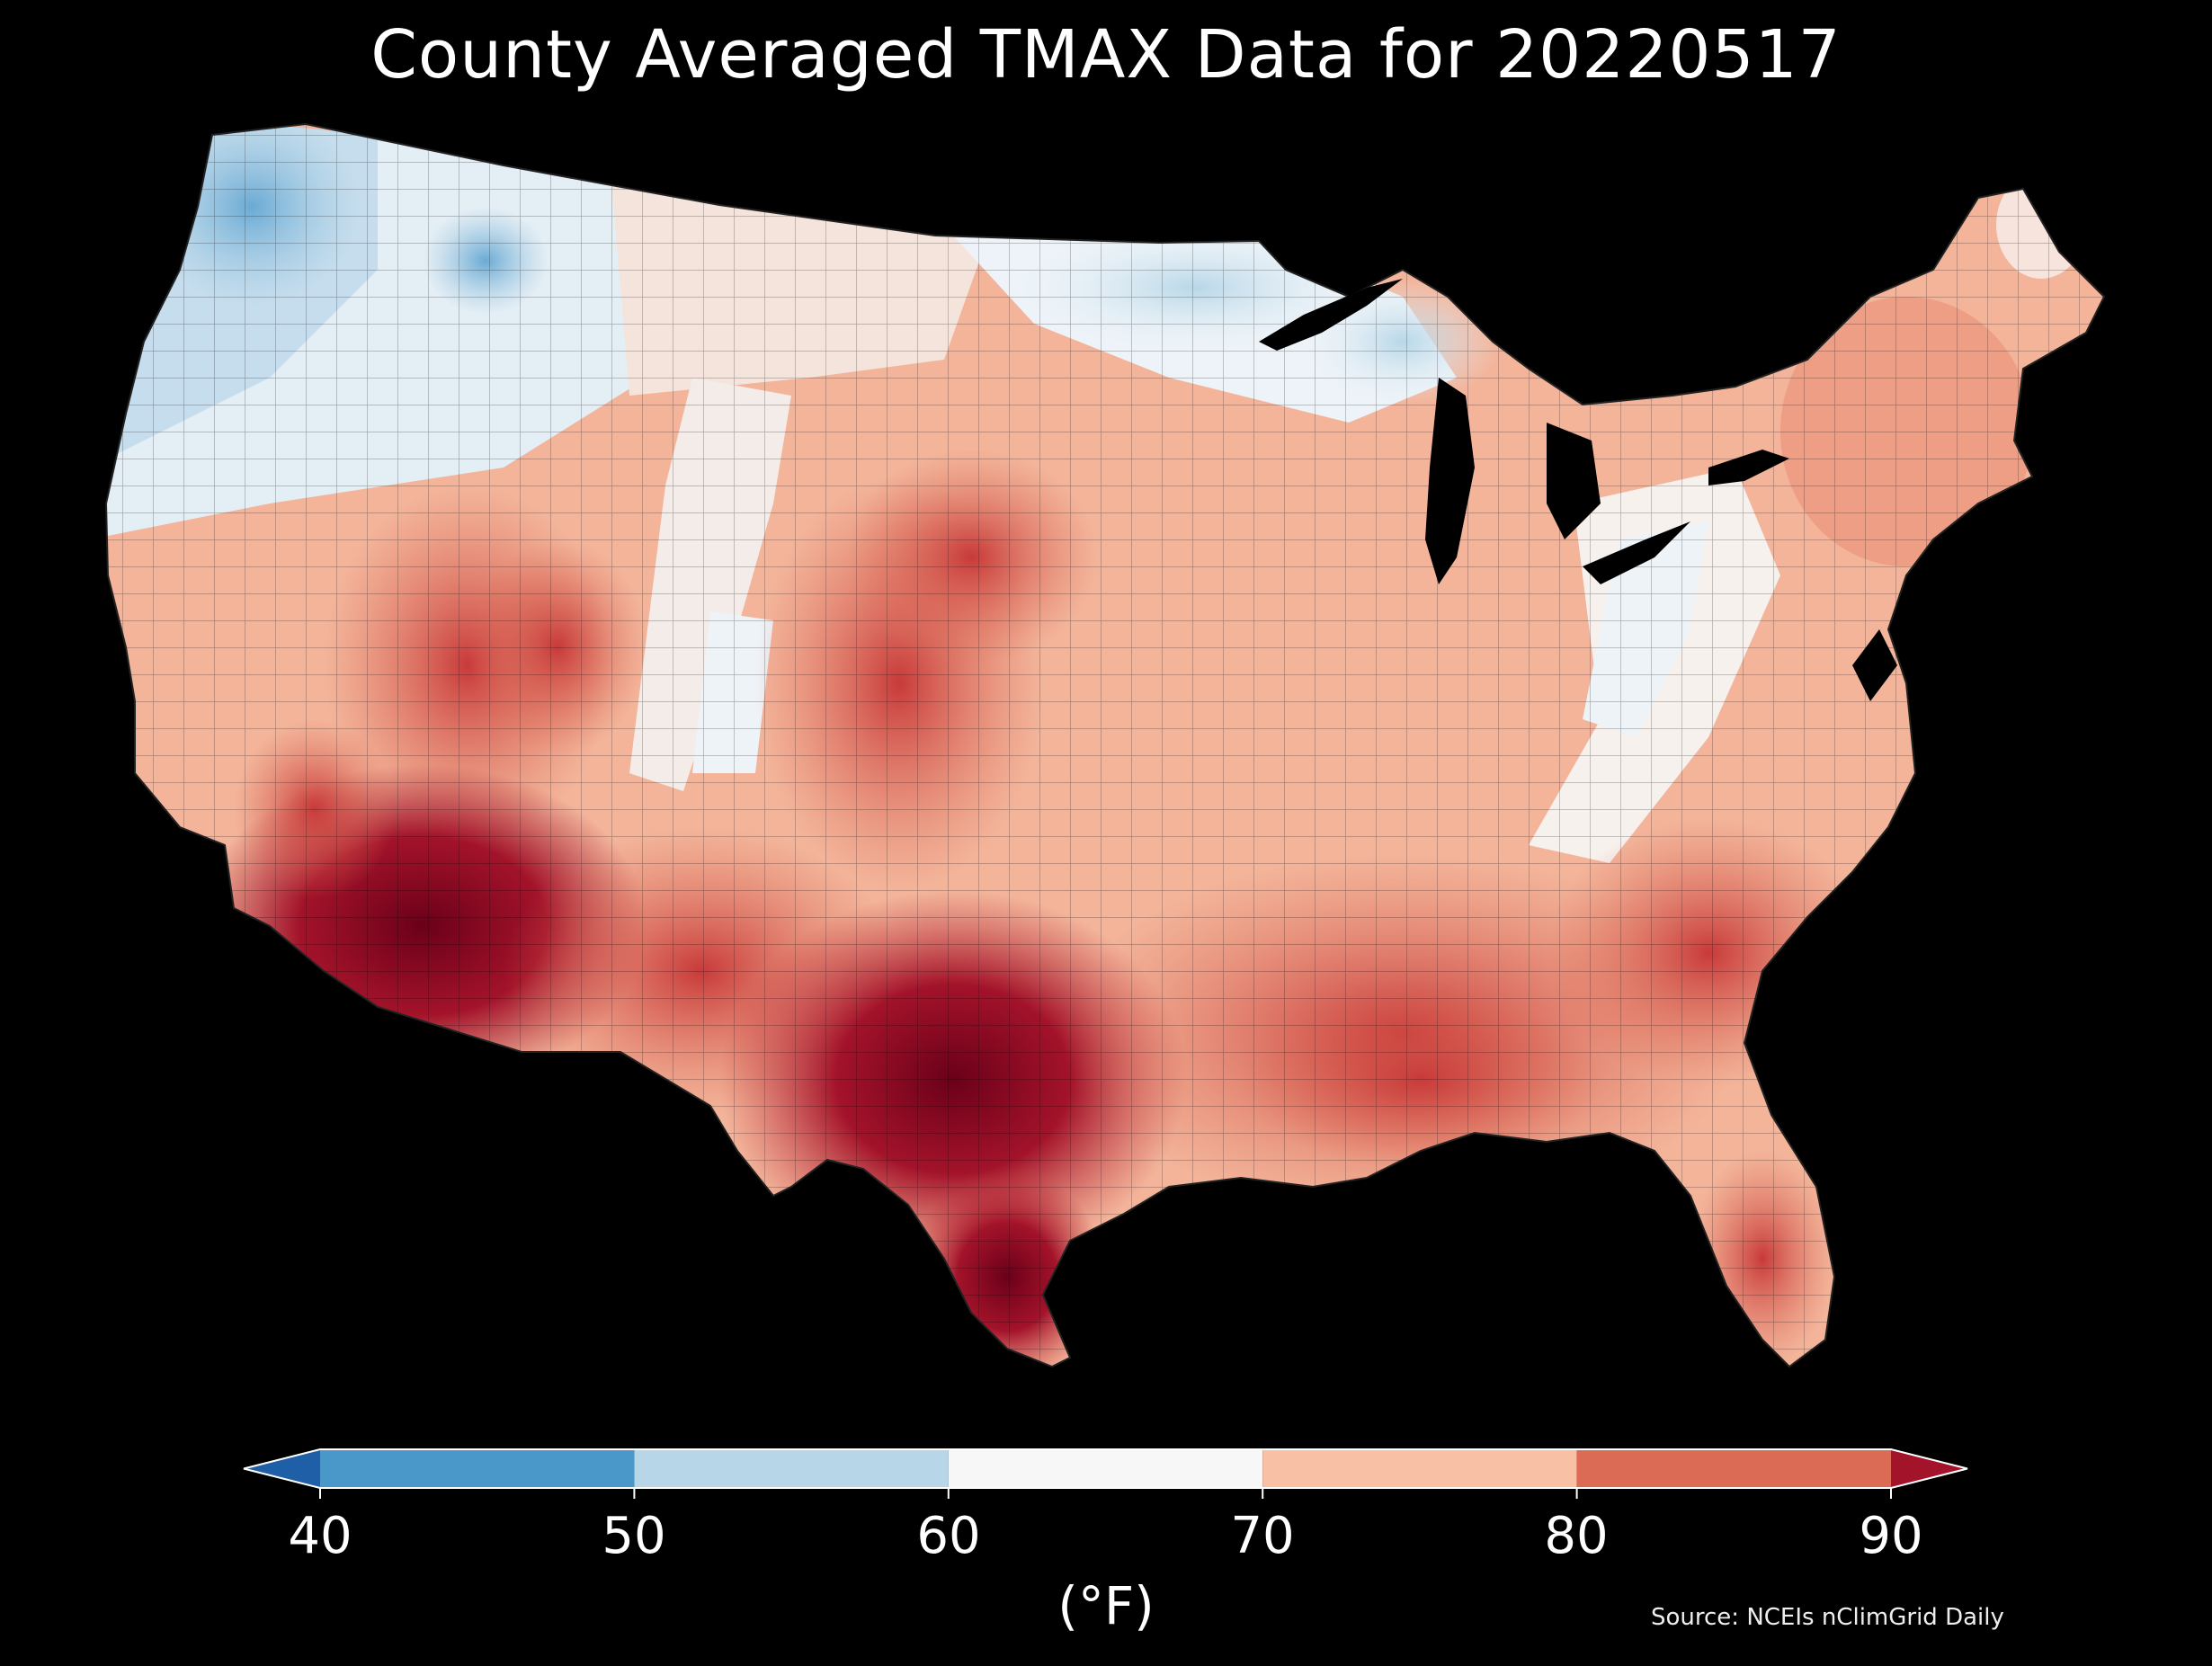  What do you see at coordinates (1331, 315) in the screenshot?
I see `lake-superior` at bounding box center [1331, 315].